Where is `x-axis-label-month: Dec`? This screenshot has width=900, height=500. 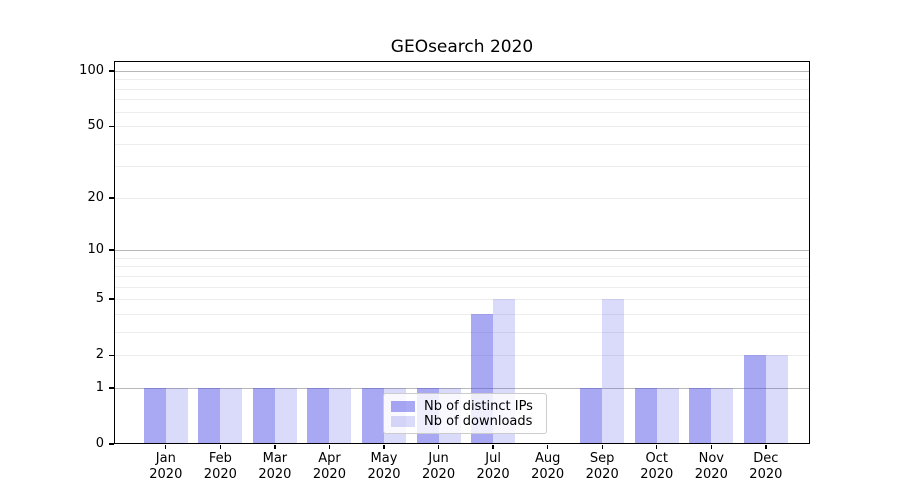
x-axis-label-month: Dec is located at coordinates (766, 458).